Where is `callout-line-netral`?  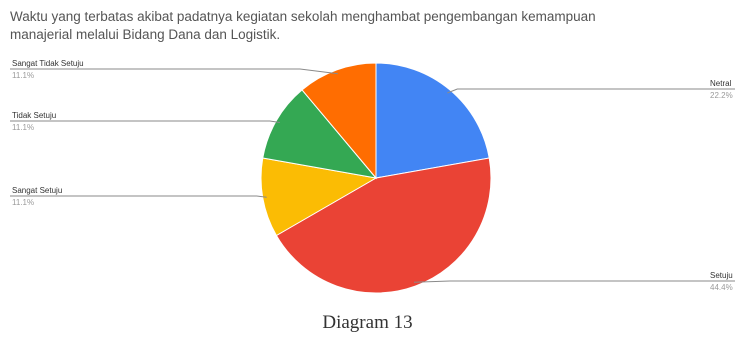 callout-line-netral is located at coordinates (591, 91).